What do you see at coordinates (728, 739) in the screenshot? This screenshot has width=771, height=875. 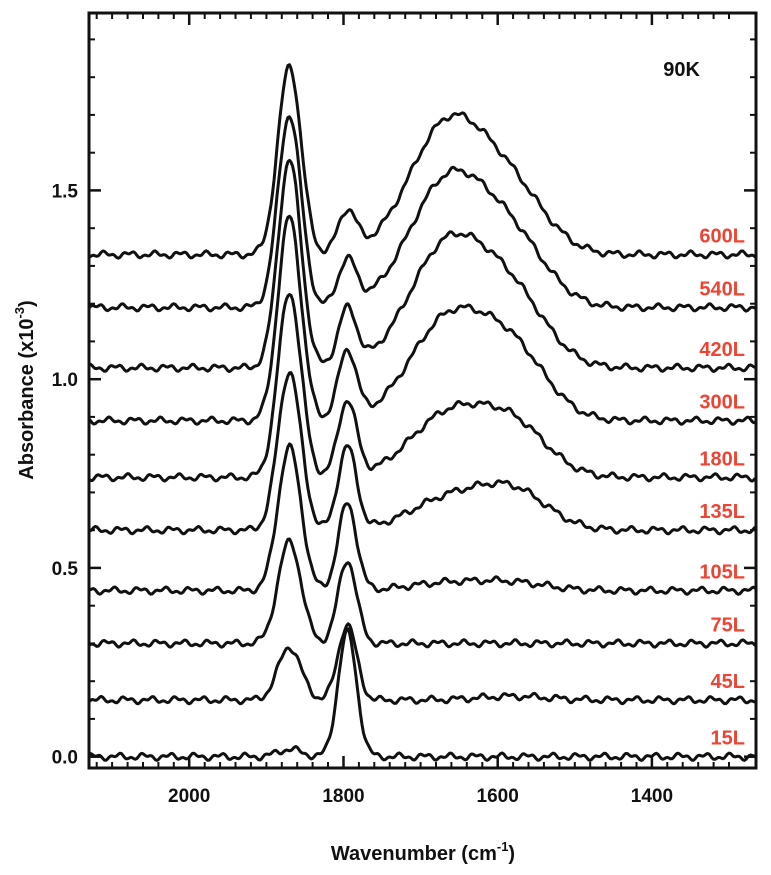 I see `series-label-15L: 15L` at bounding box center [728, 739].